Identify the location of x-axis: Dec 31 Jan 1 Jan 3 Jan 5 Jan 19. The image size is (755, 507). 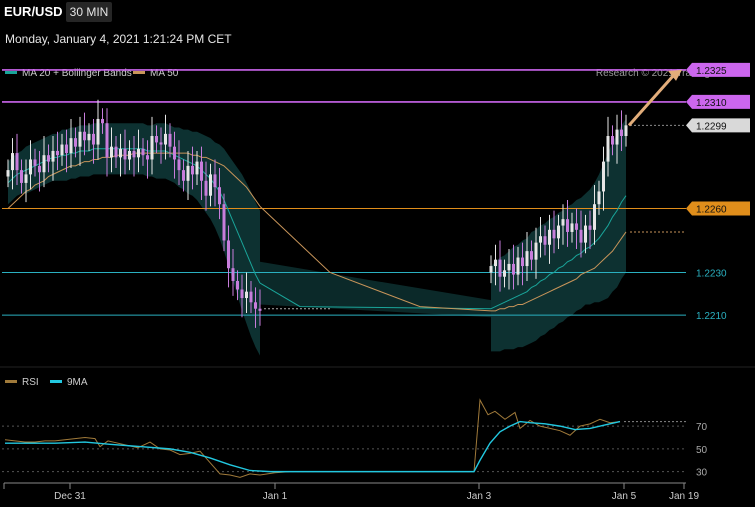
(351, 492).